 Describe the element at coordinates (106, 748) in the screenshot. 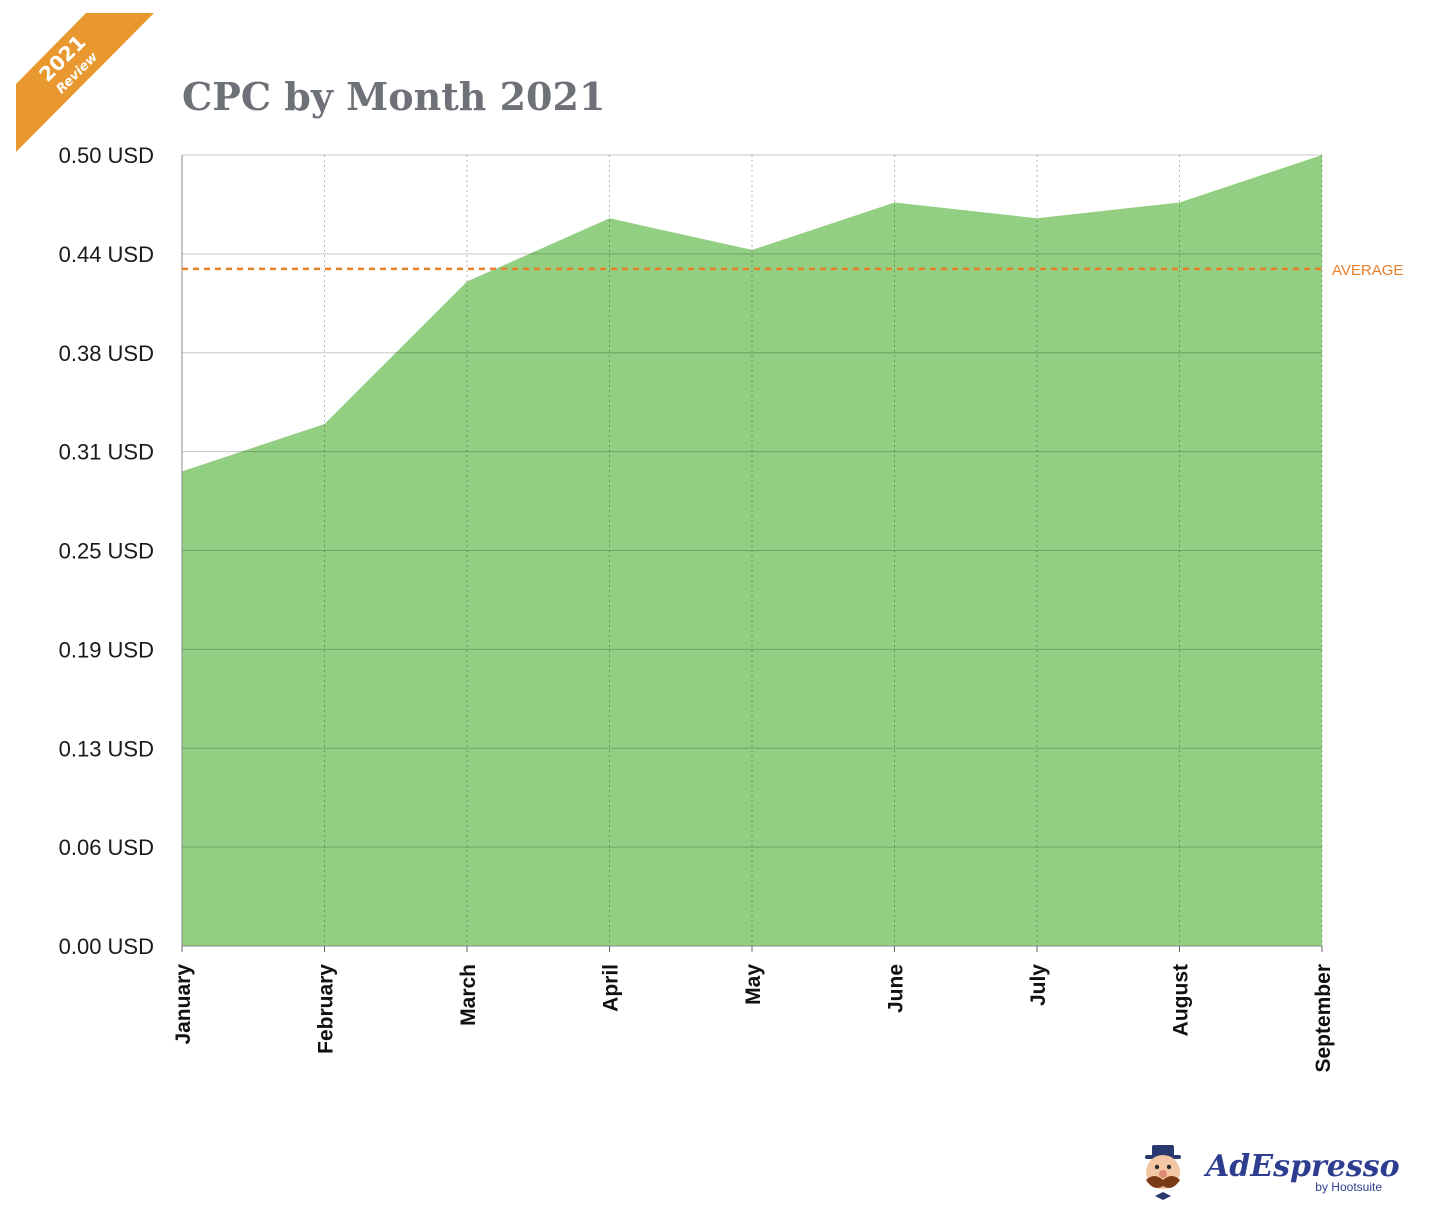

I see `y-tick-label-2: 0.13 USD` at that location.